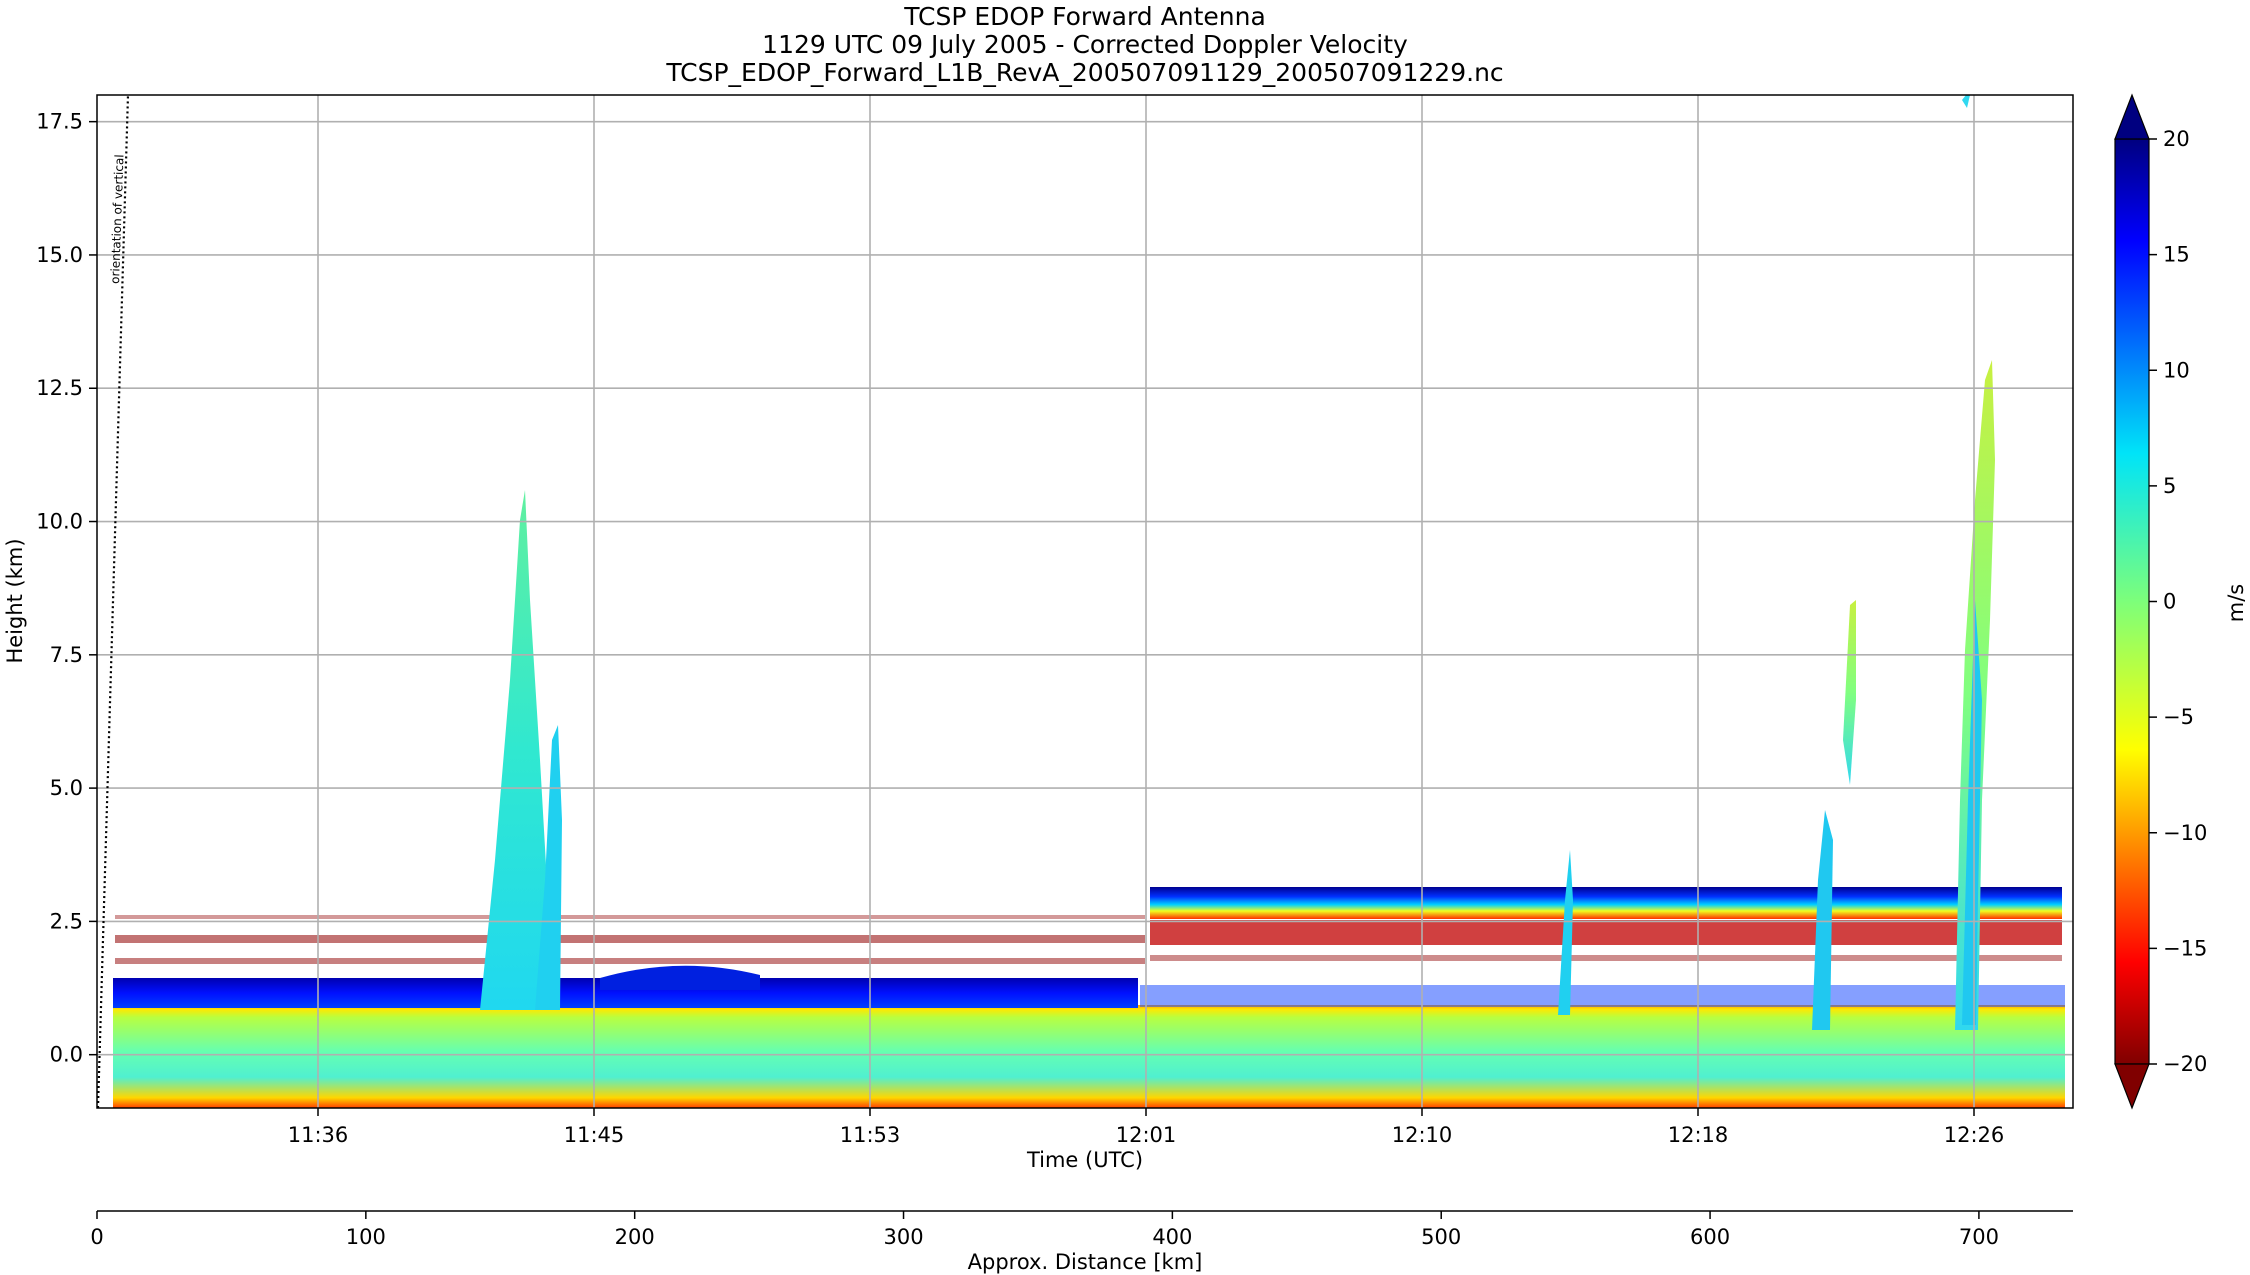  Describe the element at coordinates (2132, 1086) in the screenshot. I see `colorbar-extend-min` at that location.